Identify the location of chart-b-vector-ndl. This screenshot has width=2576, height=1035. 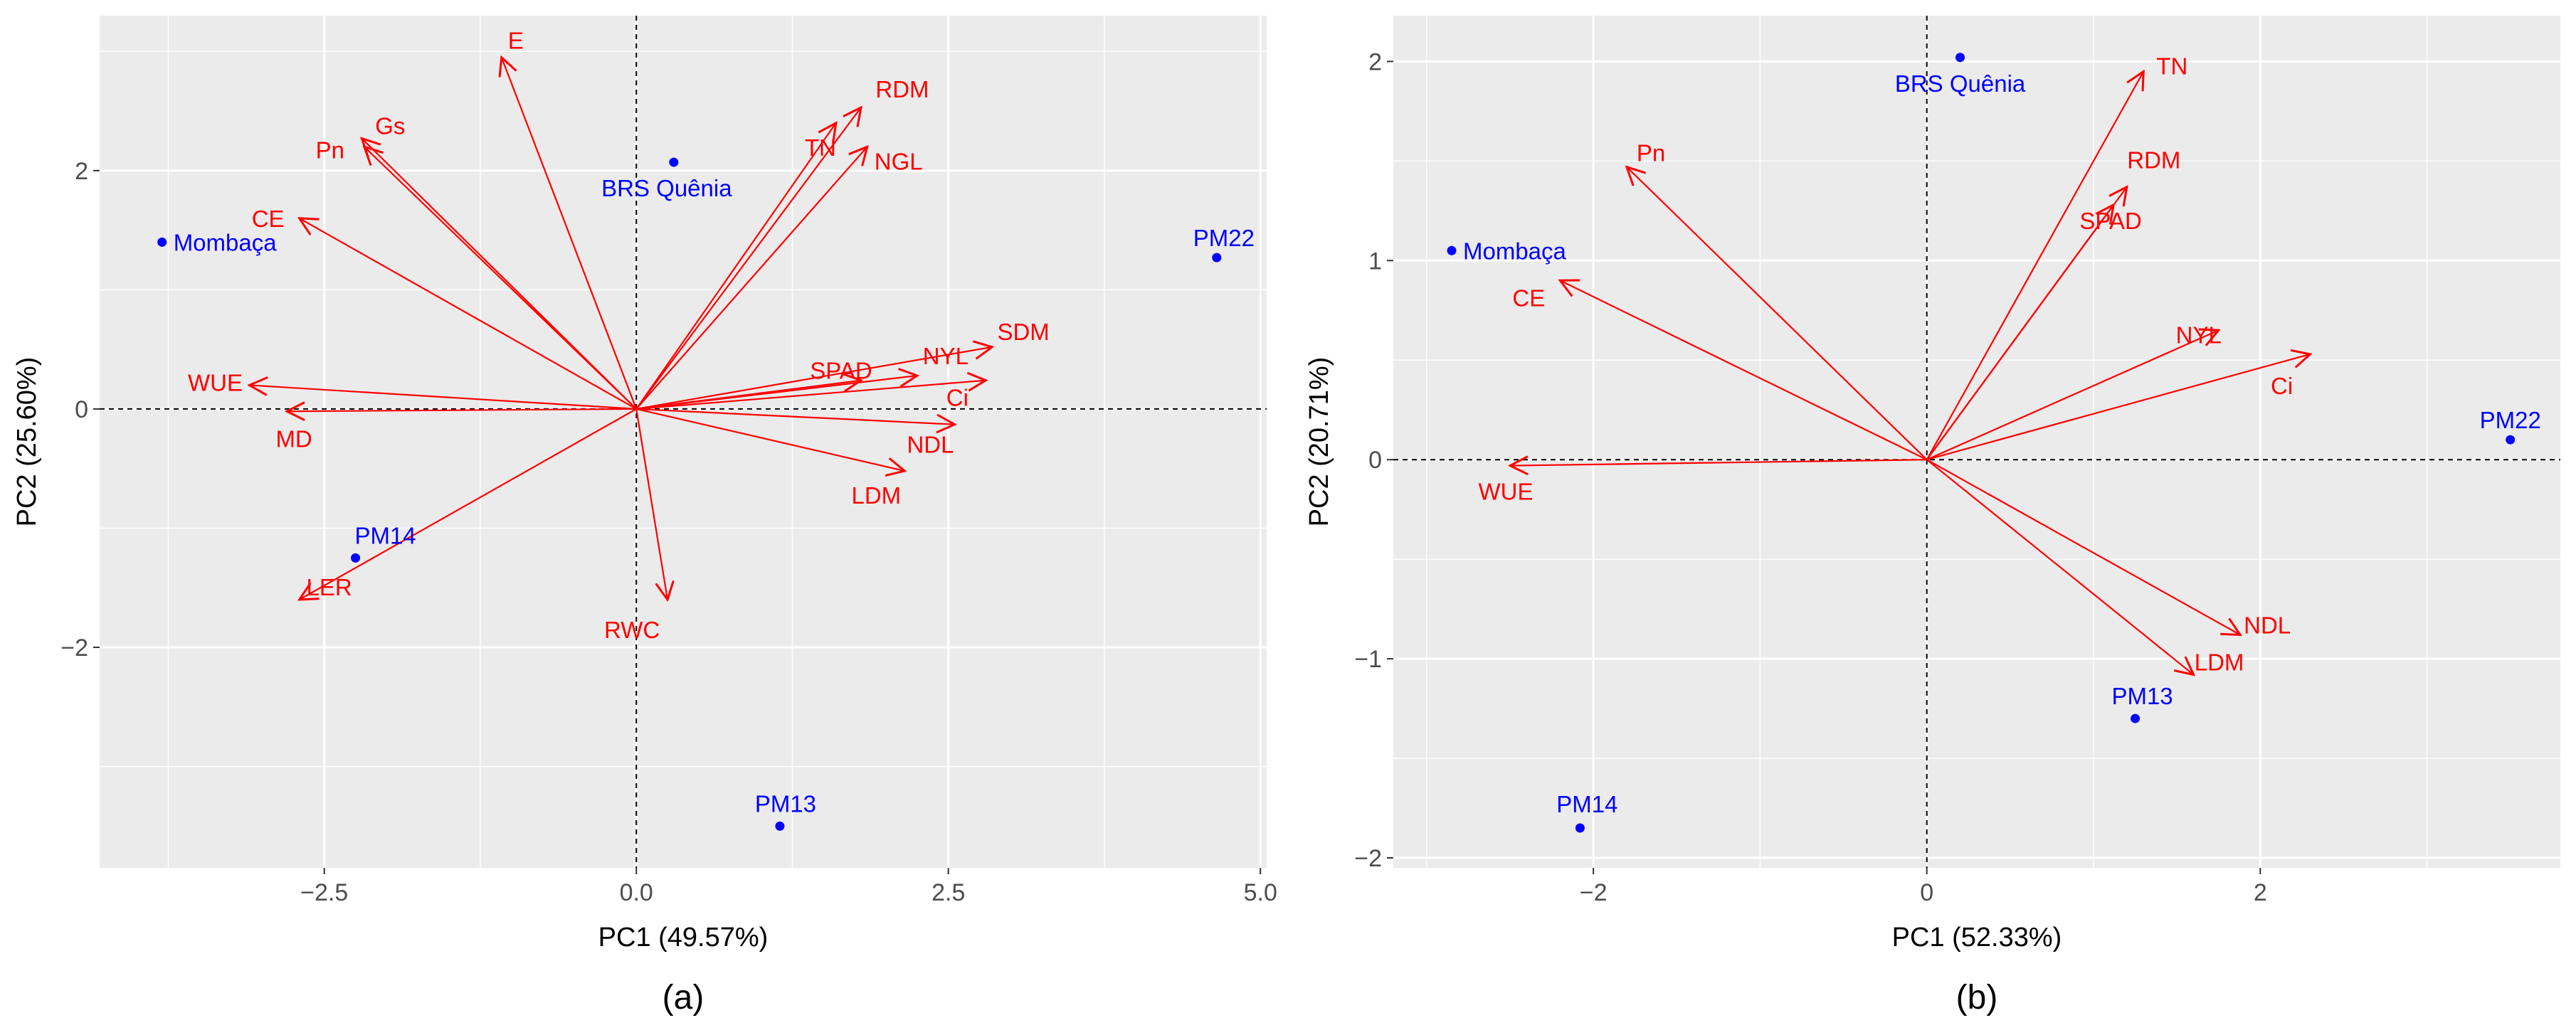
(2083, 547).